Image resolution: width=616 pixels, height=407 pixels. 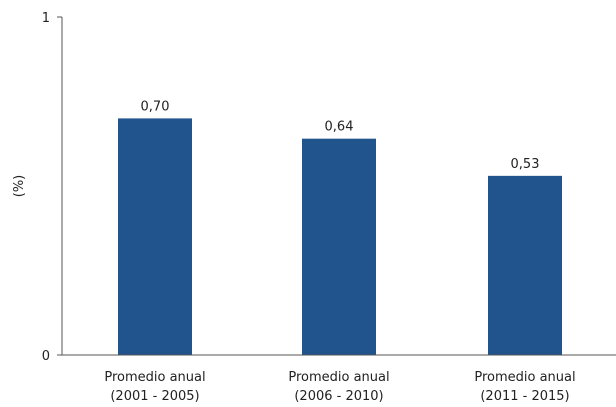 What do you see at coordinates (525, 164) in the screenshot?
I see `value-label-3: 0,53` at bounding box center [525, 164].